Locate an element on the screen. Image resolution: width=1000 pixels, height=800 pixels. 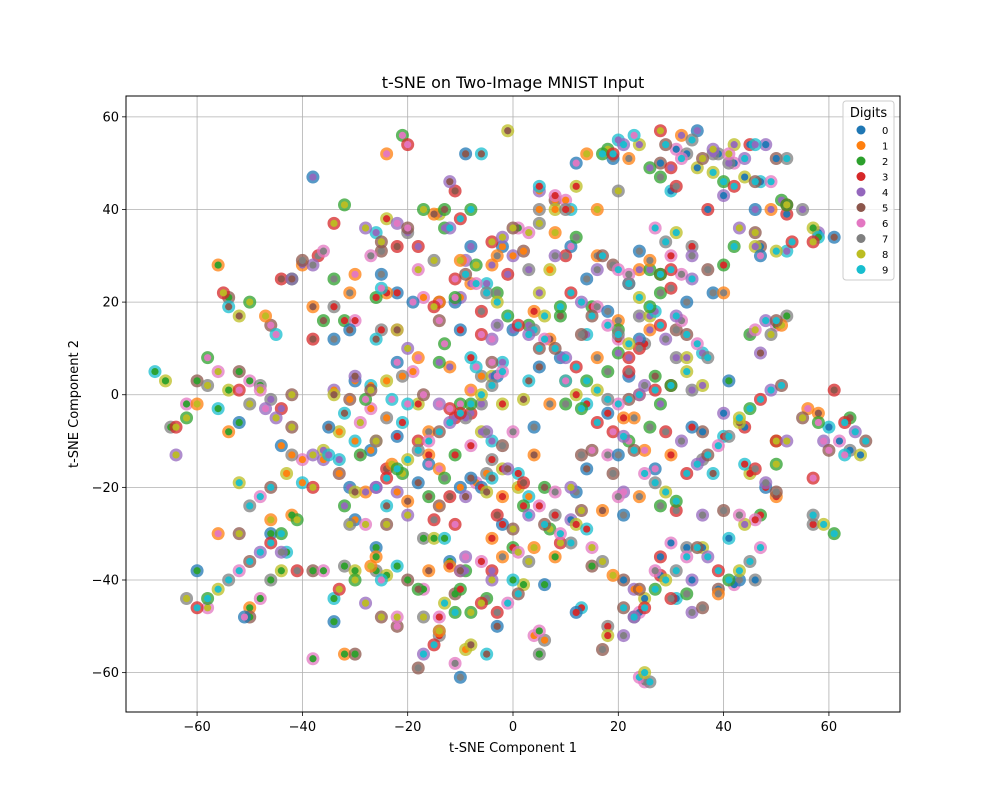
y-tick-label: 0 is located at coordinates (115, 395).